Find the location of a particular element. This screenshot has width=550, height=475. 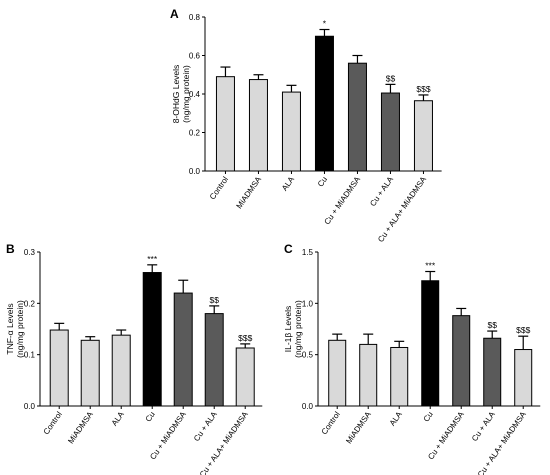

panel-letter: A is located at coordinates (174, 14).